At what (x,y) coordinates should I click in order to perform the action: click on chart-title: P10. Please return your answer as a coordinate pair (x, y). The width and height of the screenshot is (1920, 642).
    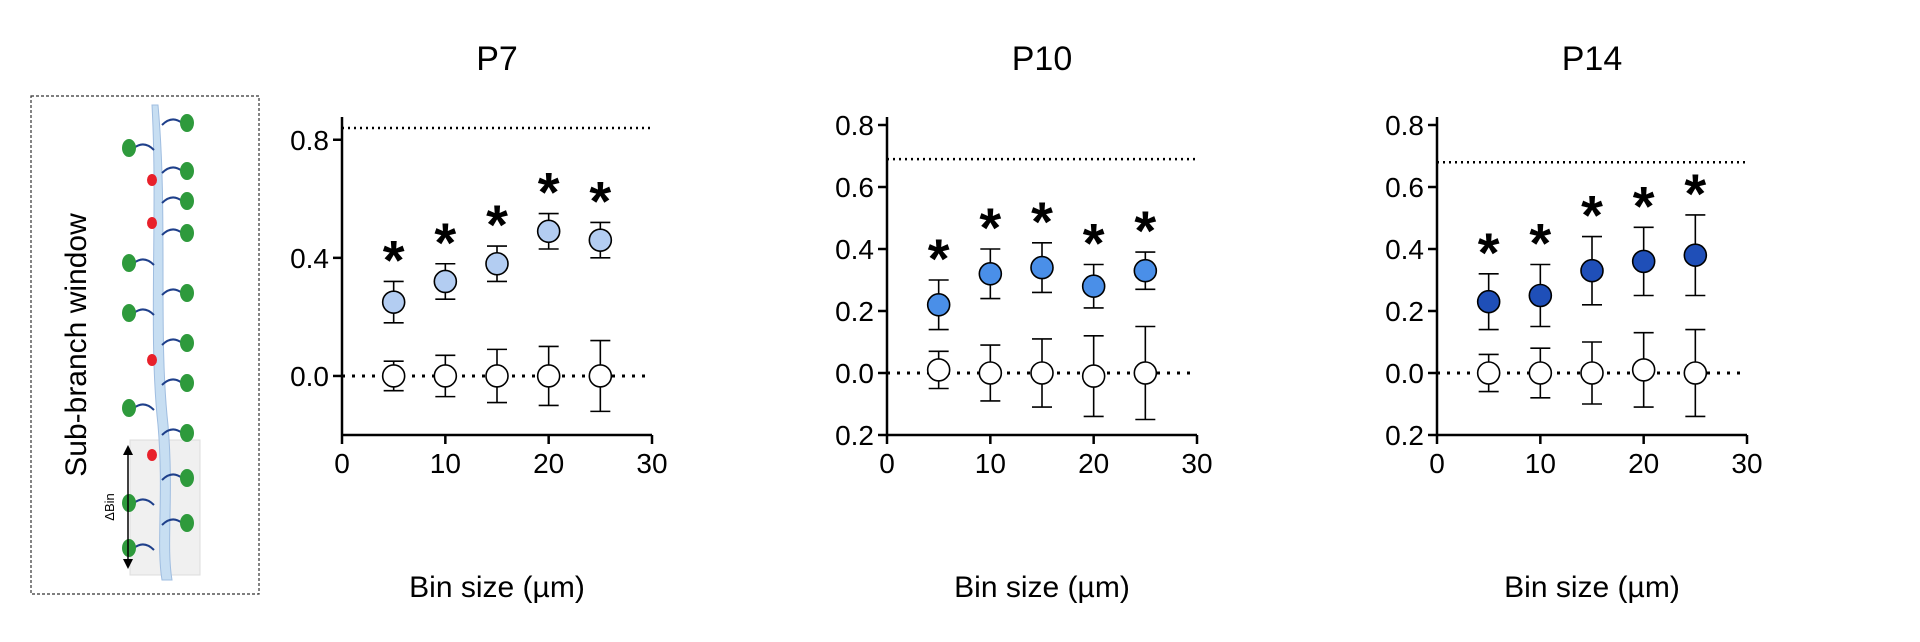
    Looking at the image, I should click on (1042, 59).